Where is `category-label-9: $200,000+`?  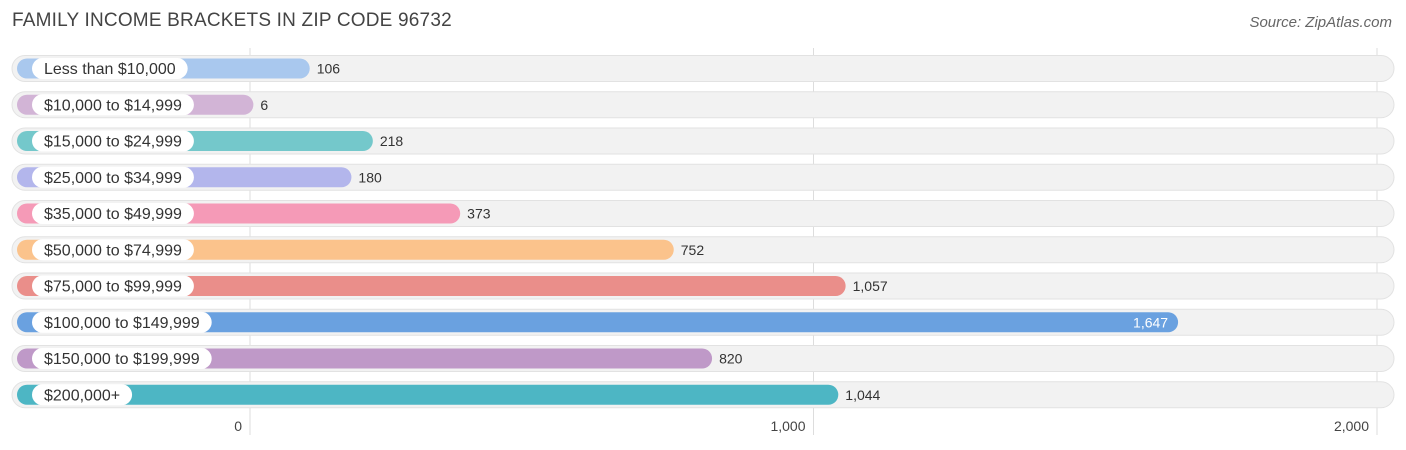 category-label-9: $200,000+ is located at coordinates (82, 395).